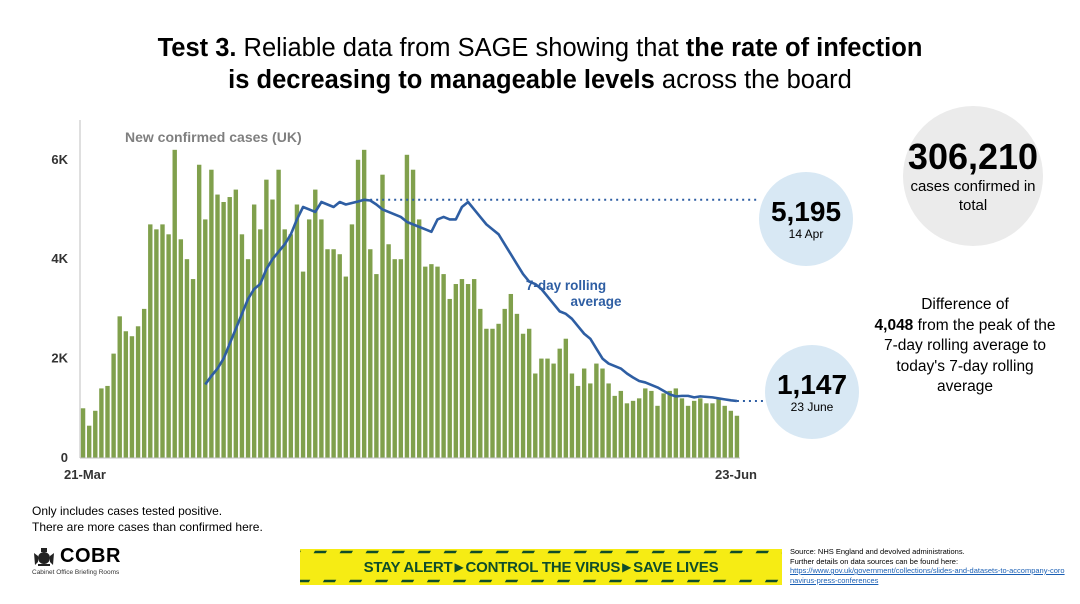 This screenshot has width=1080, height=604. I want to click on banner-part1: STAY ALERT, so click(408, 567).